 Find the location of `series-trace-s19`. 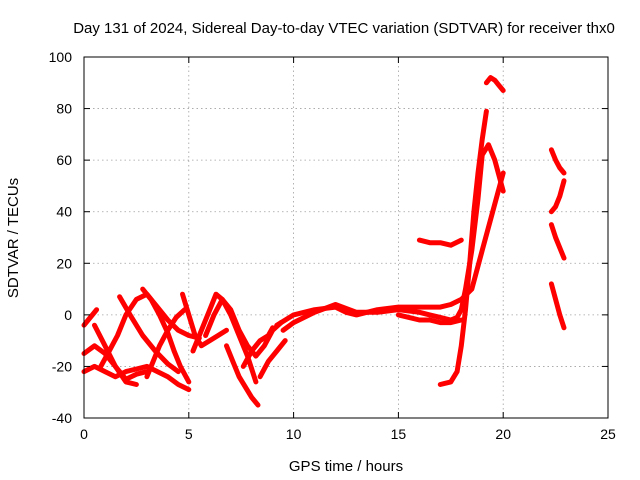

series-trace-s19 is located at coordinates (463, 247).